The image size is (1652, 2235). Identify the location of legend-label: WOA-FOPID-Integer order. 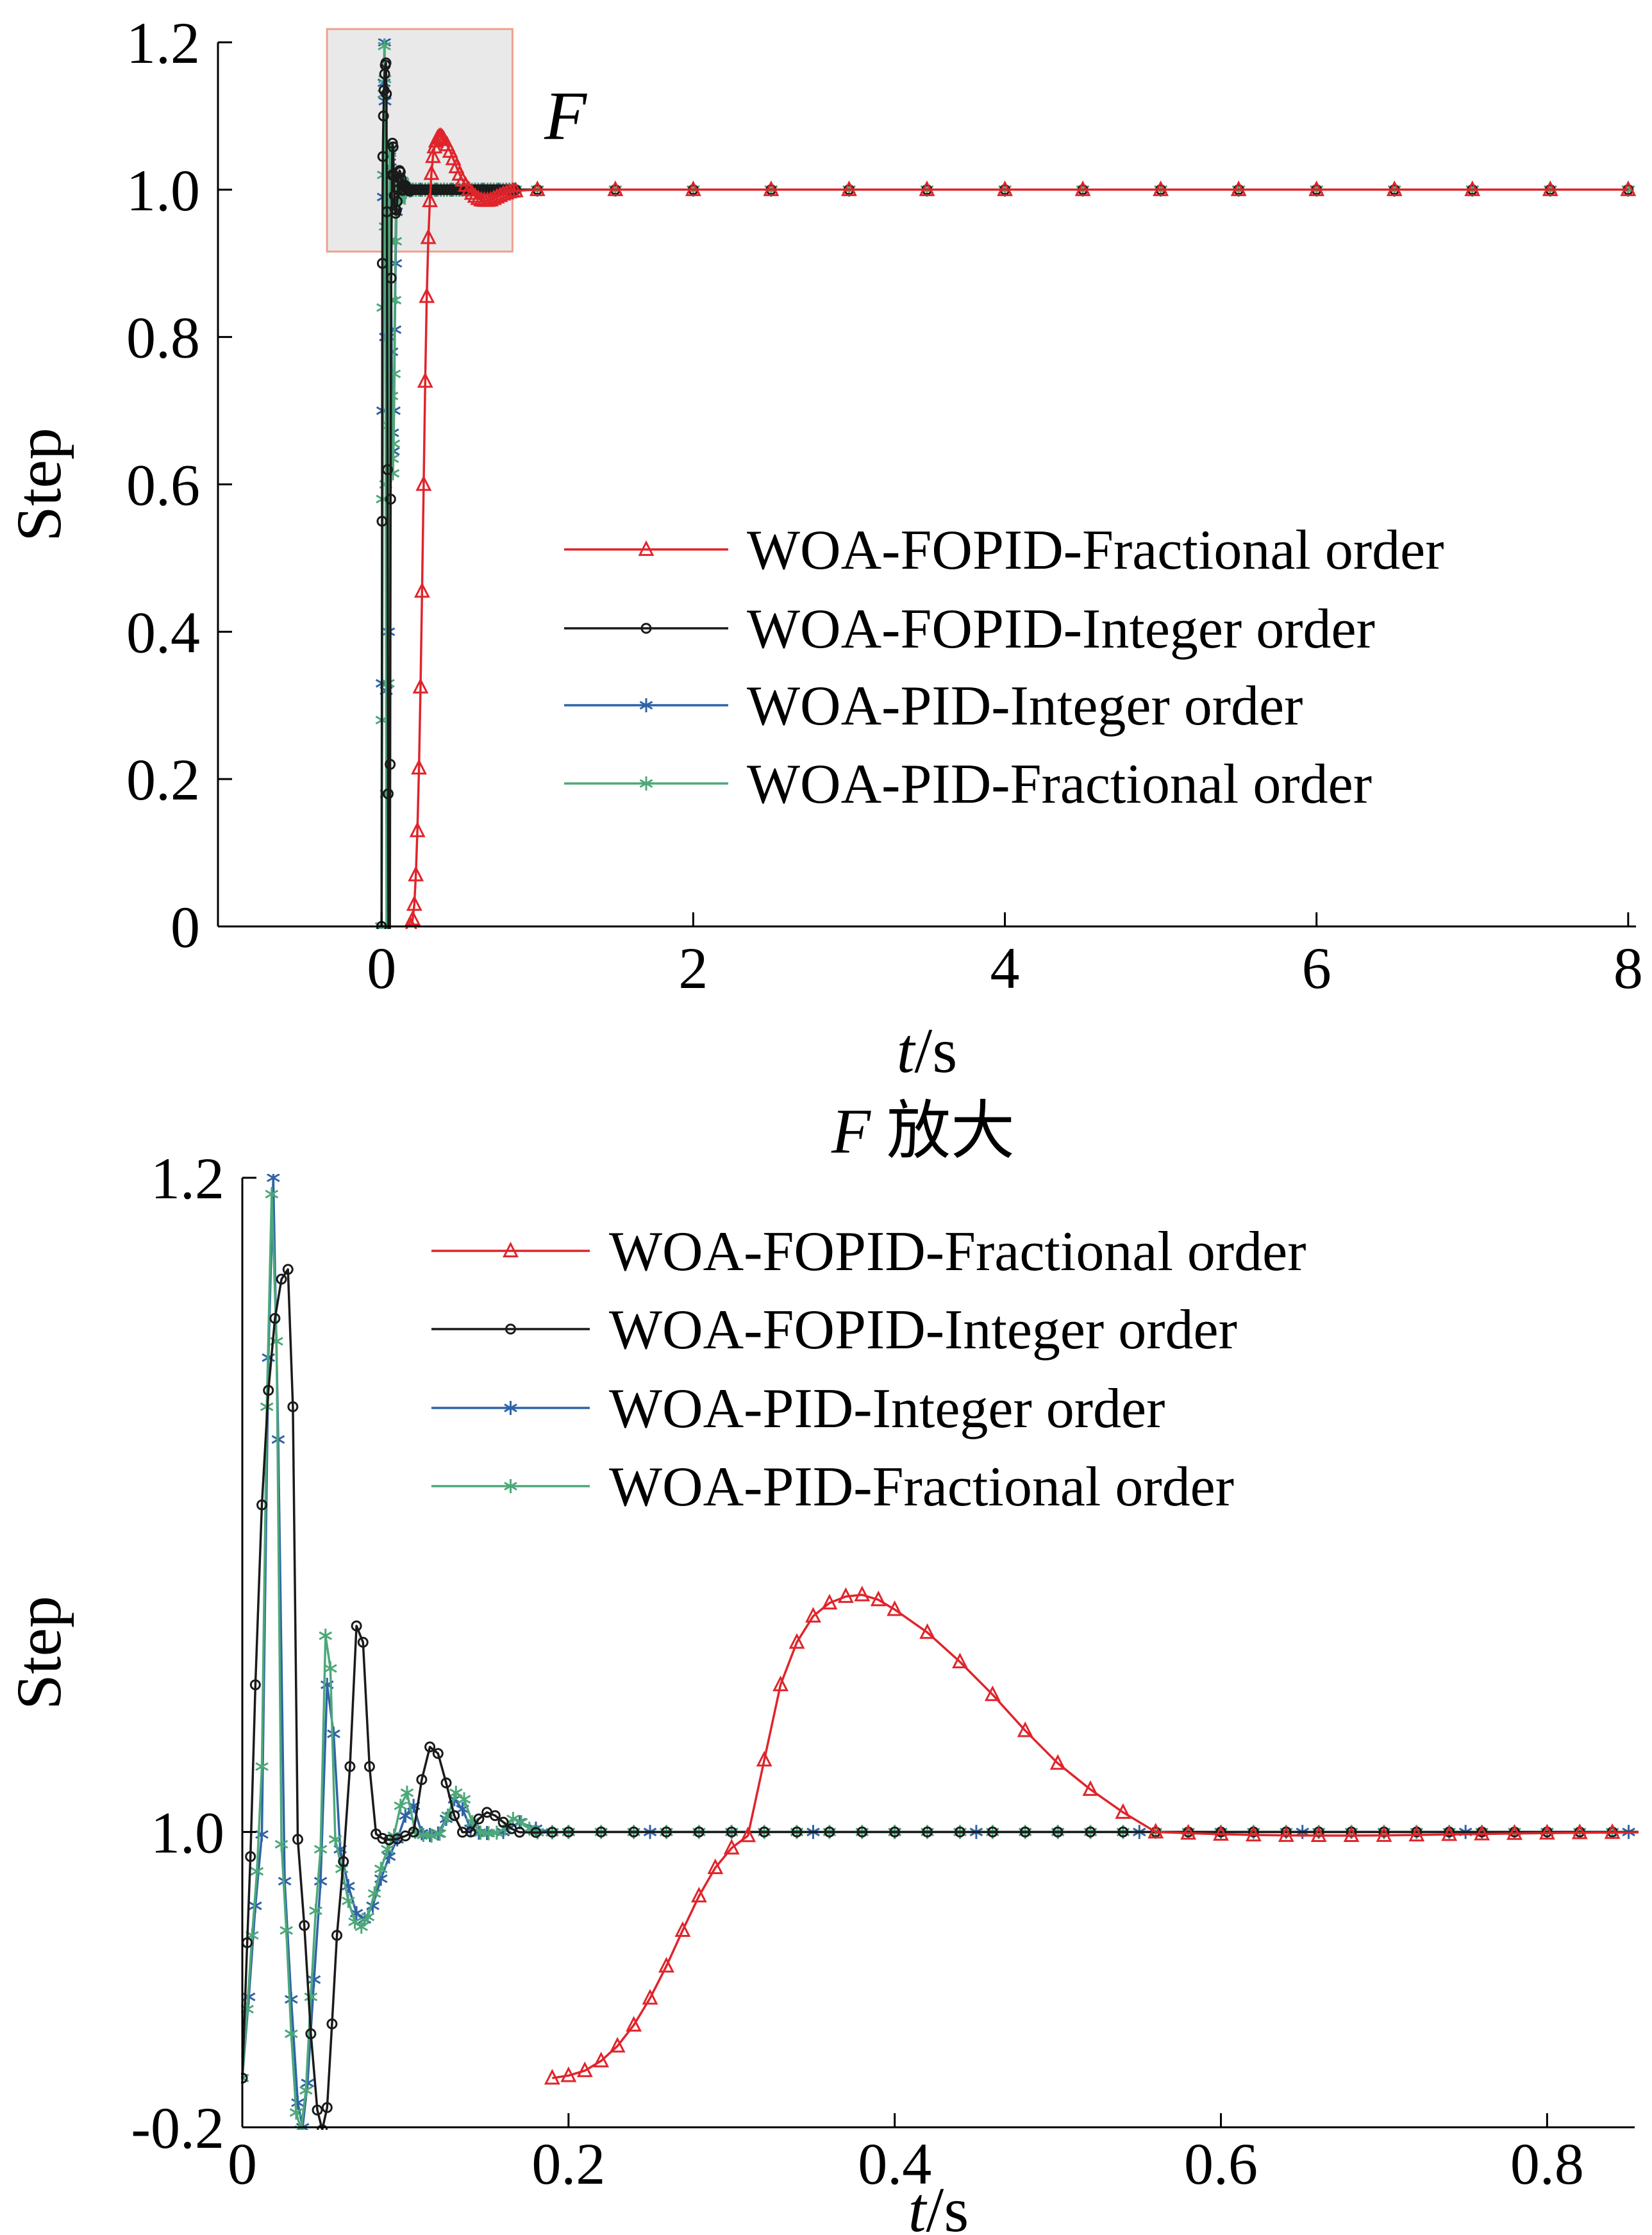
(923, 1330).